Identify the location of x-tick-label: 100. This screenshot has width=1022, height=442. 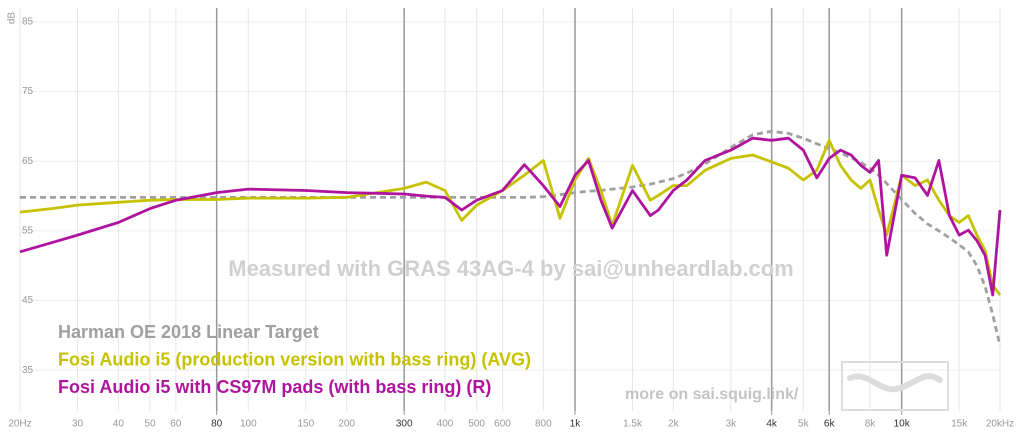
(248, 424).